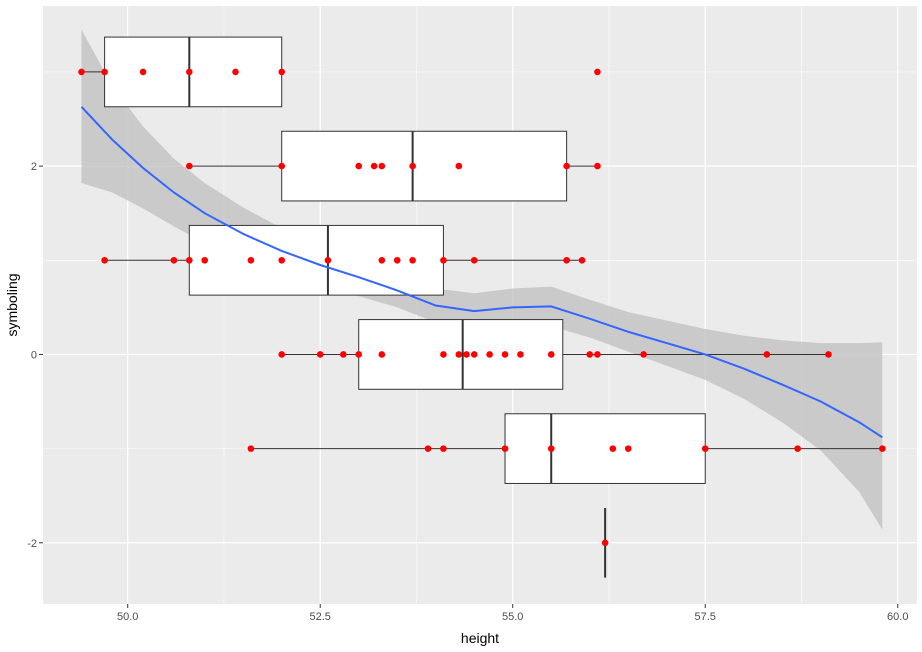 Image resolution: width=922 pixels, height=652 pixels. I want to click on x-axis-title: height, so click(480, 638).